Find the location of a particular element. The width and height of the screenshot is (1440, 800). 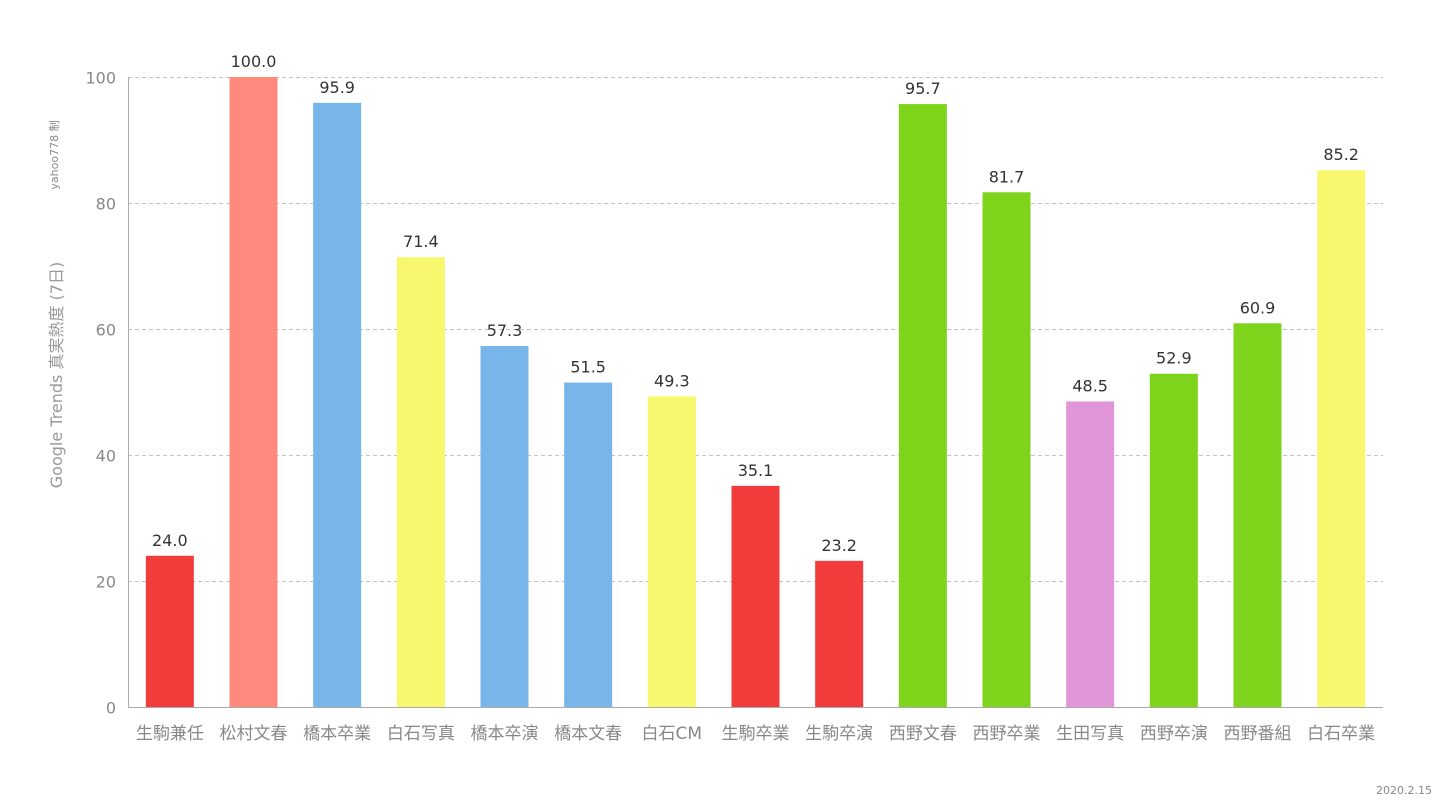

x-tick-label: 橋本文春 is located at coordinates (588, 734).